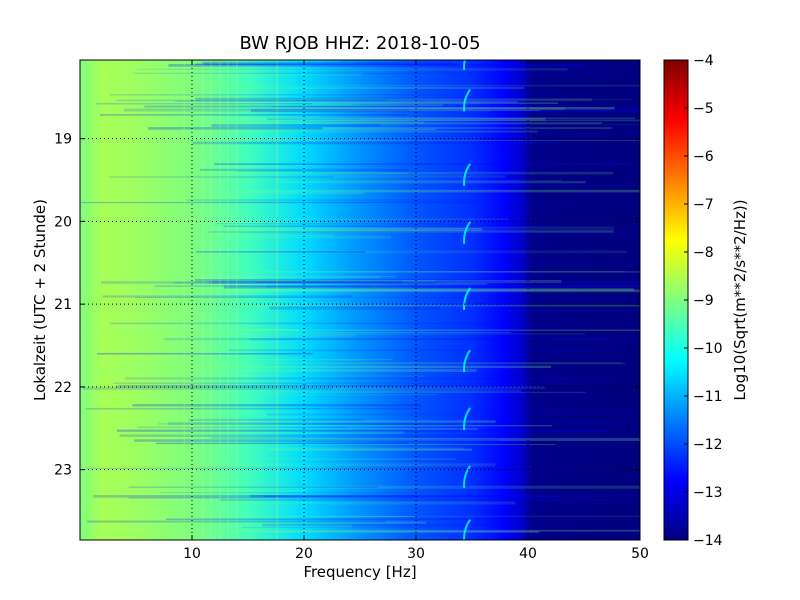 The image size is (800, 600). Describe the element at coordinates (40, 300) in the screenshot. I see `y-axis-label: Lokalzeit (UTC + 2 Stunde)` at that location.